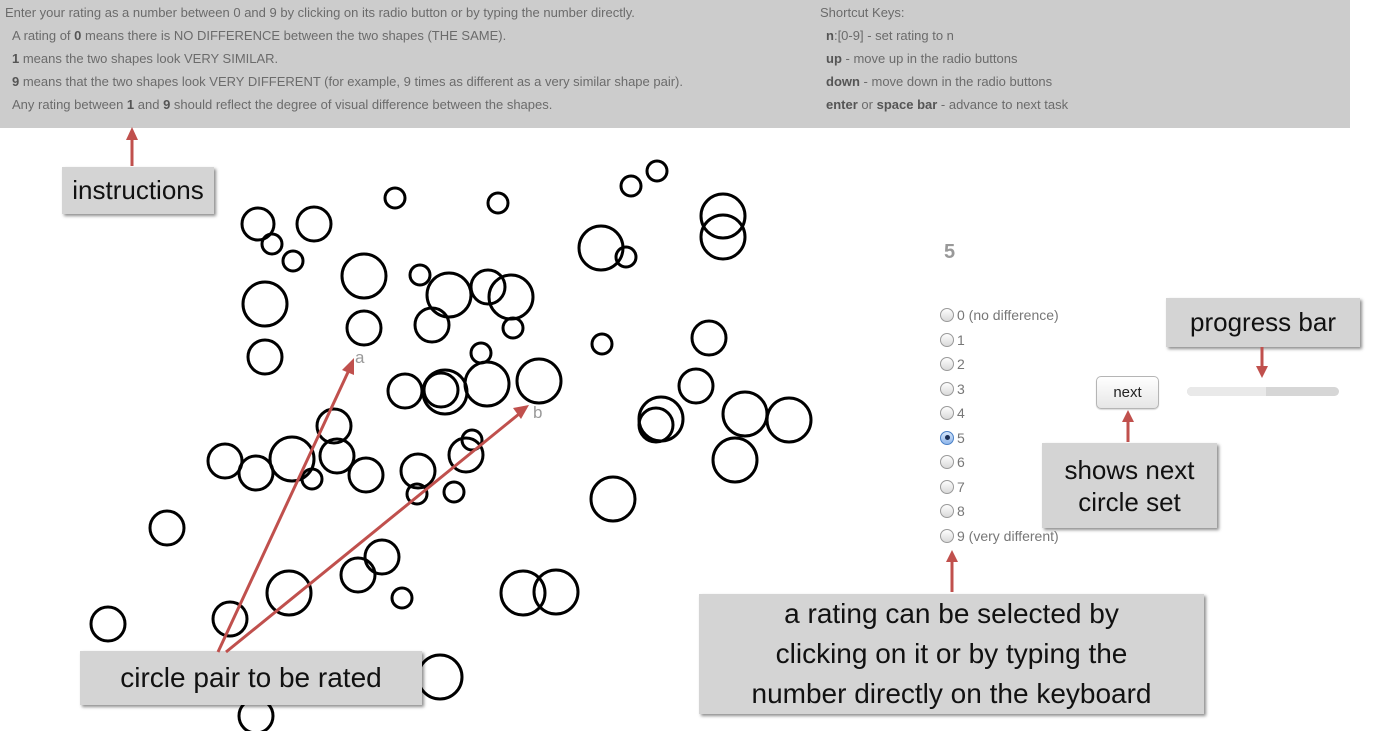 The height and width of the screenshot is (731, 1373). Describe the element at coordinates (360, 357) in the screenshot. I see `pair-label-a: a` at that location.